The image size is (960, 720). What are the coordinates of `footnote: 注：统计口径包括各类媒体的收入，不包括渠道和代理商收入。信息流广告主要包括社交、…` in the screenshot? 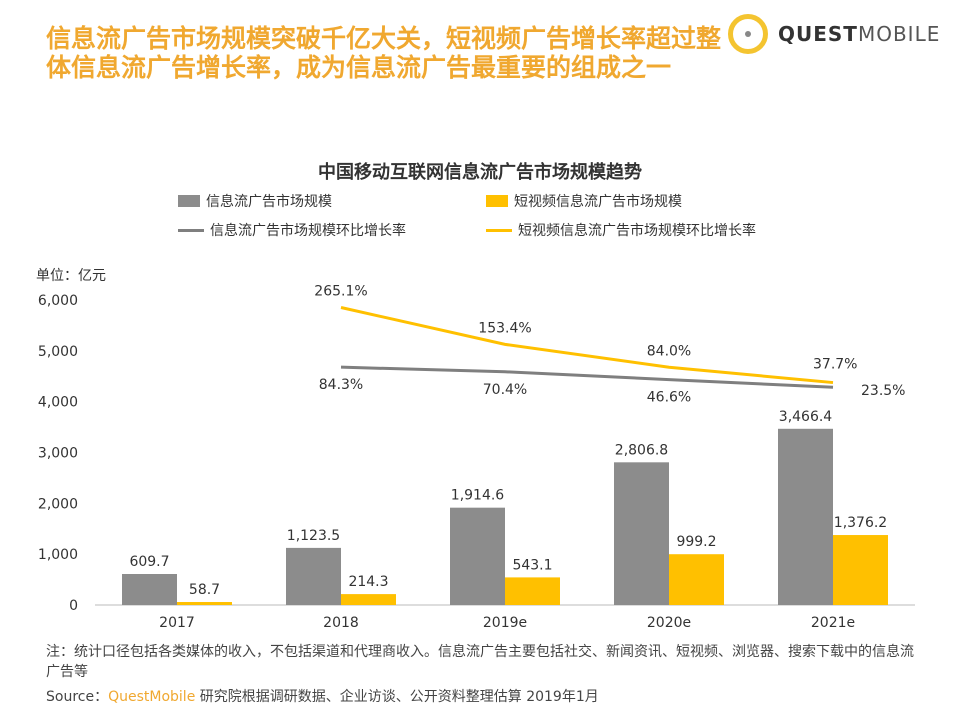 It's located at (480, 662).